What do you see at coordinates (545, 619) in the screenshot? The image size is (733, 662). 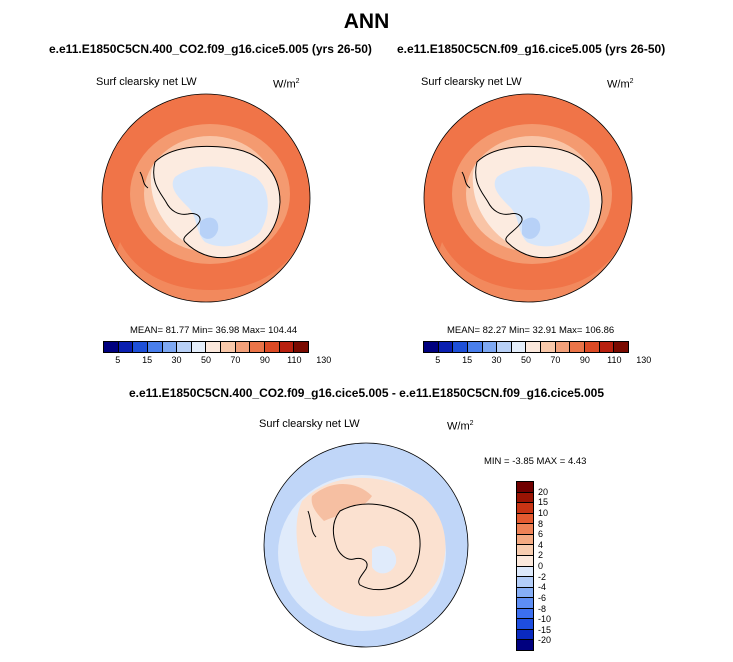 I see `colorbar-tick-label: -10` at bounding box center [545, 619].